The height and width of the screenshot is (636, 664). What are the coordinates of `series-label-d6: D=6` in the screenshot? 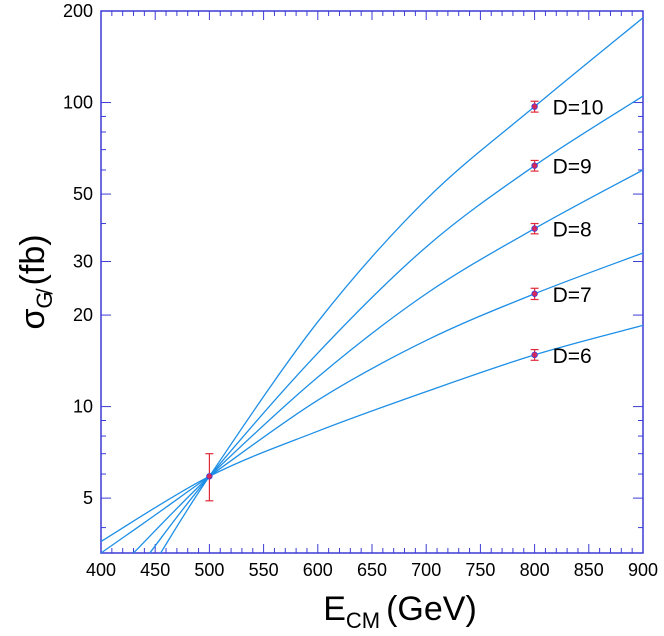 It's located at (572, 356).